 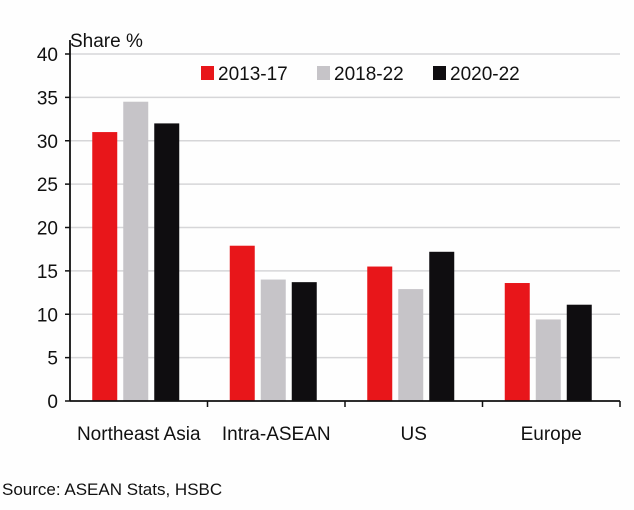 I want to click on y-tick-label: 15, so click(x=47, y=272).